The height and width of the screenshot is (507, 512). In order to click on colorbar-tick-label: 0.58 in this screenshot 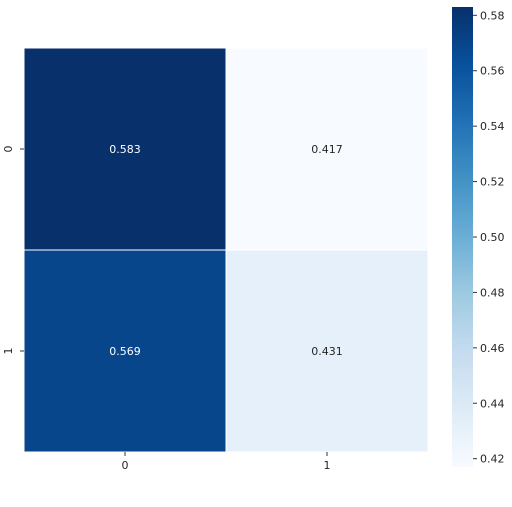, I will do `click(492, 15)`.